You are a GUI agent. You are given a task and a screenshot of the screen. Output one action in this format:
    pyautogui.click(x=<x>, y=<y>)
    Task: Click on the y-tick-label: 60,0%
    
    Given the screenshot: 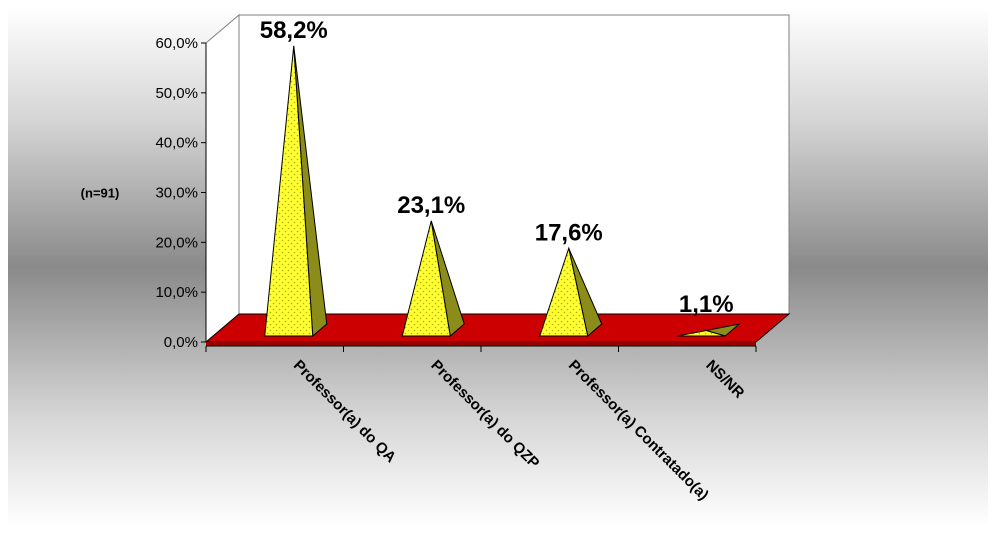 What is the action you would take?
    pyautogui.click(x=176, y=43)
    